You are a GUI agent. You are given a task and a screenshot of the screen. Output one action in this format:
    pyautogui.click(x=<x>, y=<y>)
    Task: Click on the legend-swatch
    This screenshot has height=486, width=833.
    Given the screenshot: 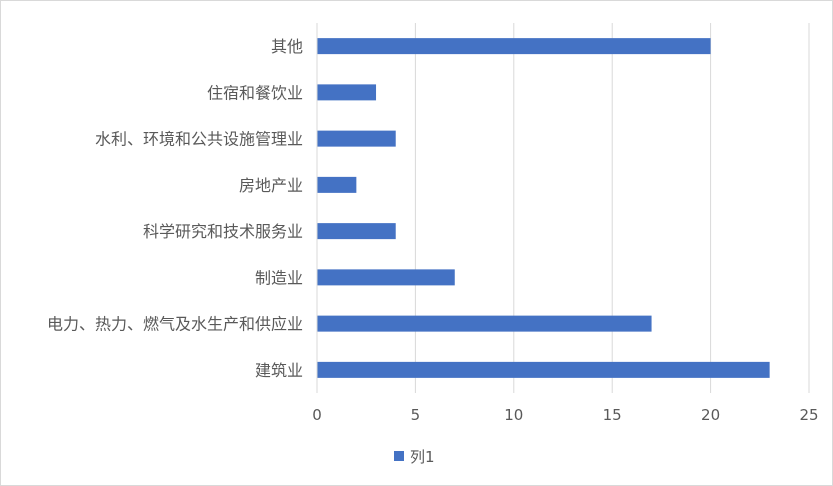 What is the action you would take?
    pyautogui.click(x=399, y=456)
    